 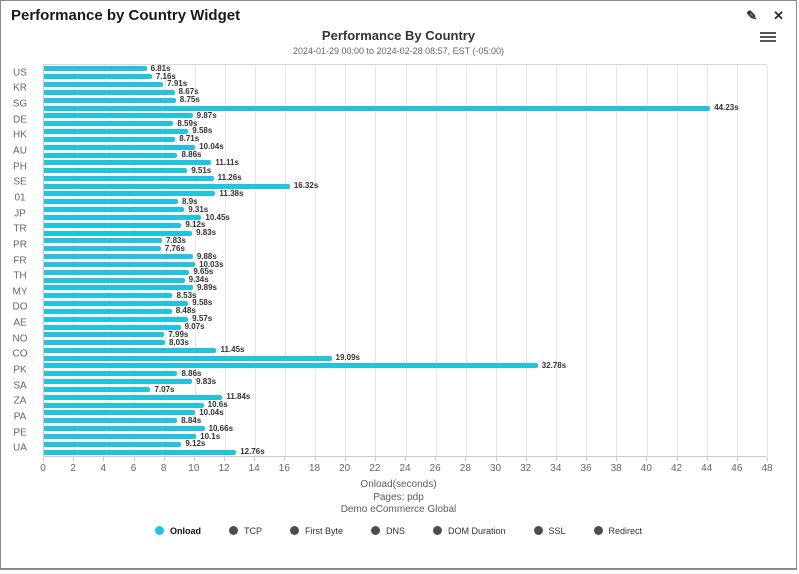 I want to click on category-group: PH 11.11s 9.51s, so click(x=390, y=166).